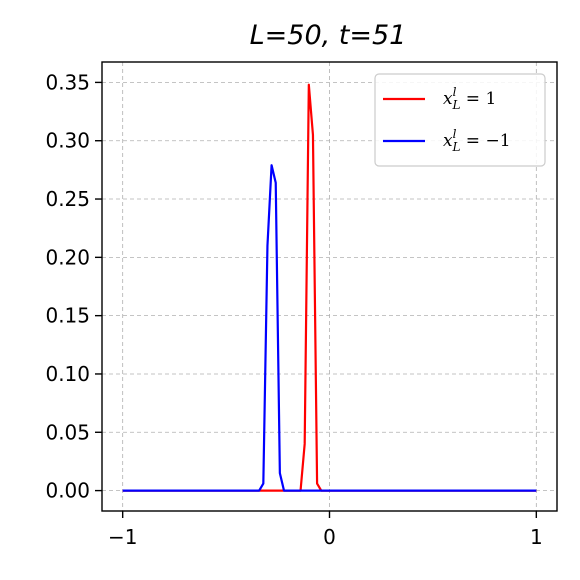 This screenshot has width=580, height=580. Describe the element at coordinates (67, 316) in the screenshot. I see `y-tick-label: 0.15` at that location.